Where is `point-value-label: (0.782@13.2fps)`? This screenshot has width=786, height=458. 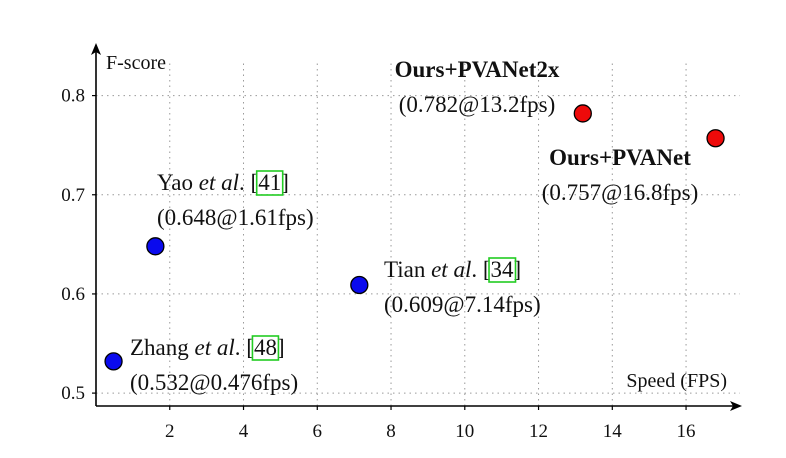
point-value-label: (0.782@13.2fps) is located at coordinates (477, 104).